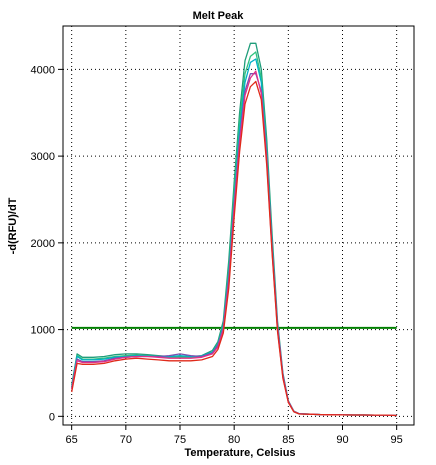 This screenshot has height=465, width=436. What do you see at coordinates (126, 440) in the screenshot?
I see `x-tick-label: 70` at bounding box center [126, 440].